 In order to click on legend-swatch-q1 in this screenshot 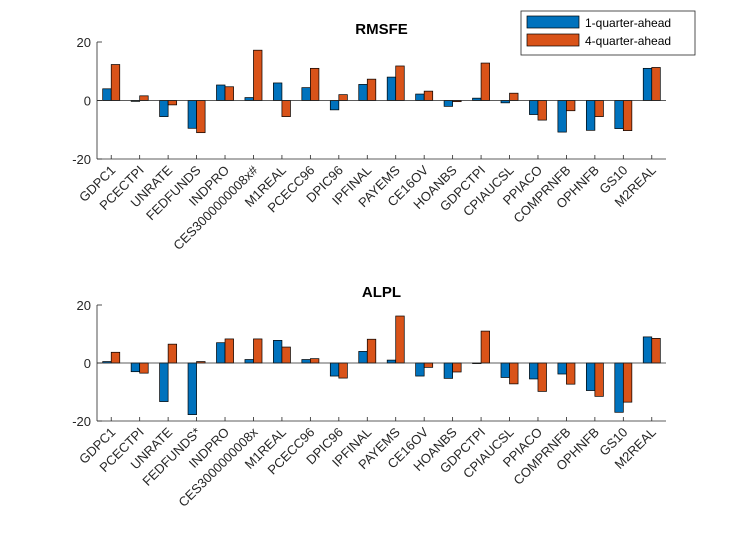, I will do `click(553, 22)`.